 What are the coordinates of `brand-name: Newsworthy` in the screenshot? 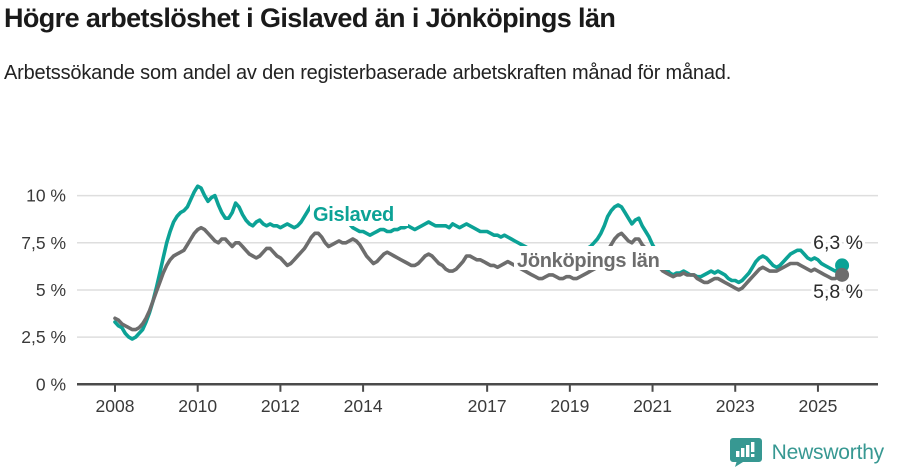 It's located at (828, 452).